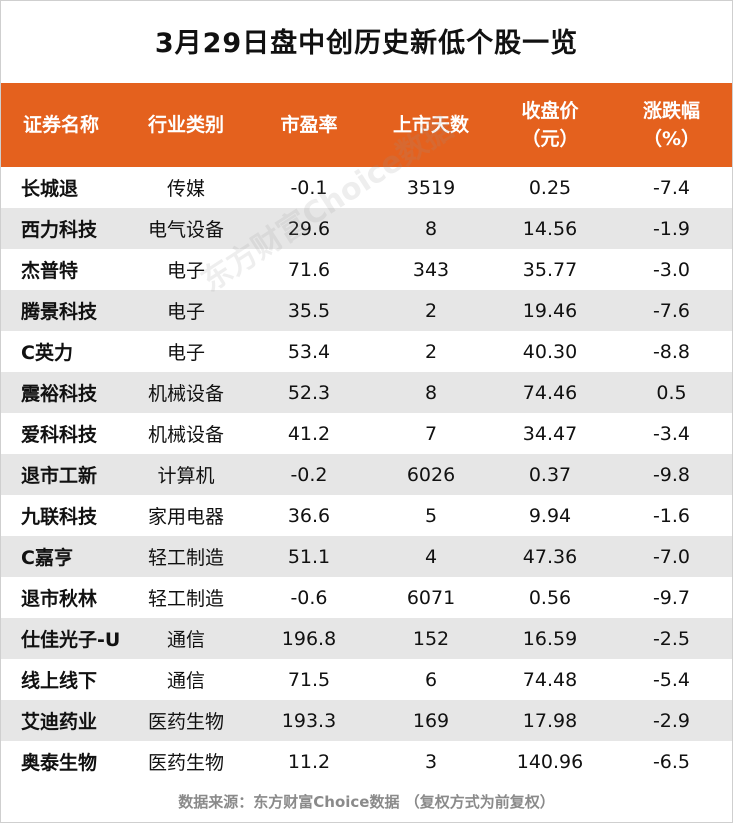  I want to click on table-row: 腾景科技 电子 35.5 2 19.46 -7.6, so click(366, 310).